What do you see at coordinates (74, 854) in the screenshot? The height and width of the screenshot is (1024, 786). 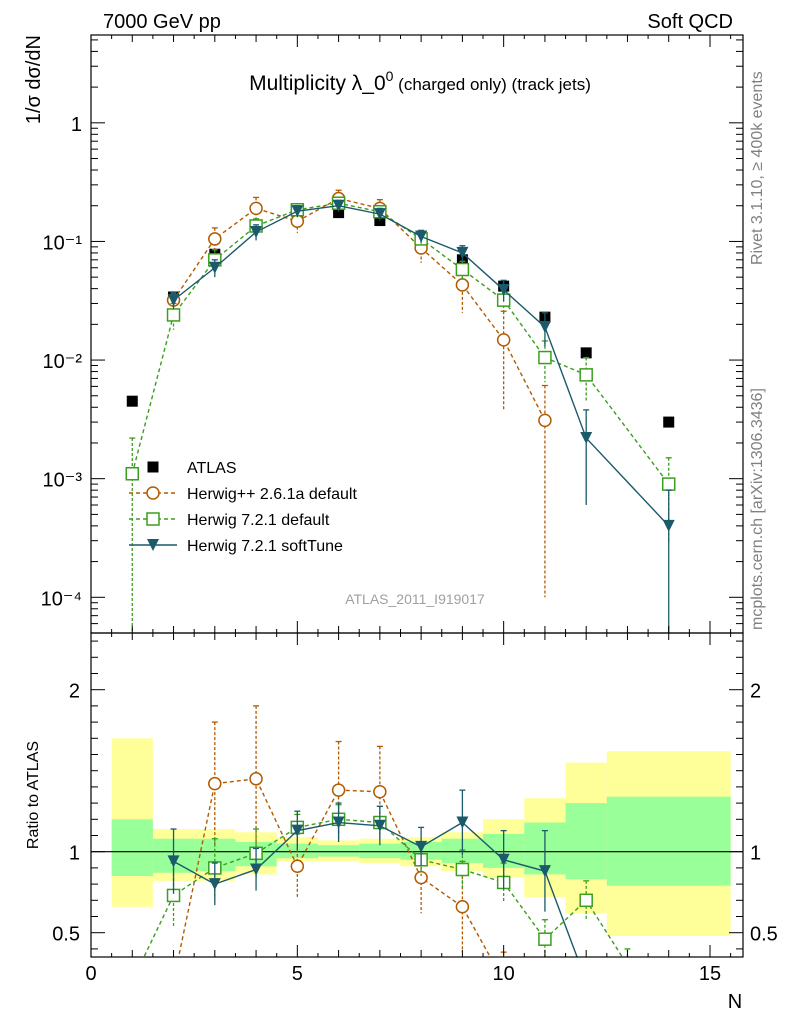 I see `ratio-ytick-label: 1` at bounding box center [74, 854].